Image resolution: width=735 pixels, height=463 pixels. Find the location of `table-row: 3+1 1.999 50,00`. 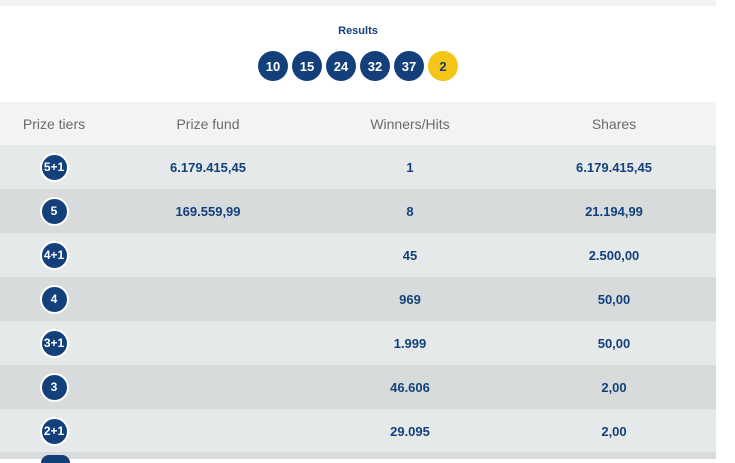

table-row: 3+1 1.999 50,00 is located at coordinates (358, 343).